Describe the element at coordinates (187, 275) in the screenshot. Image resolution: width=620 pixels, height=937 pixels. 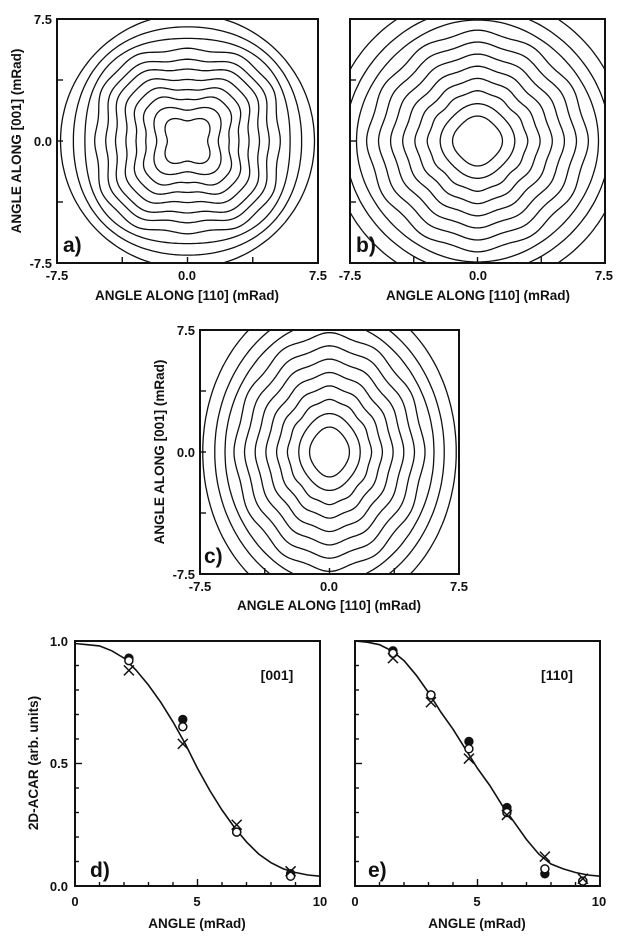
I see `x-tick-label-a-mid: 0.0` at that location.